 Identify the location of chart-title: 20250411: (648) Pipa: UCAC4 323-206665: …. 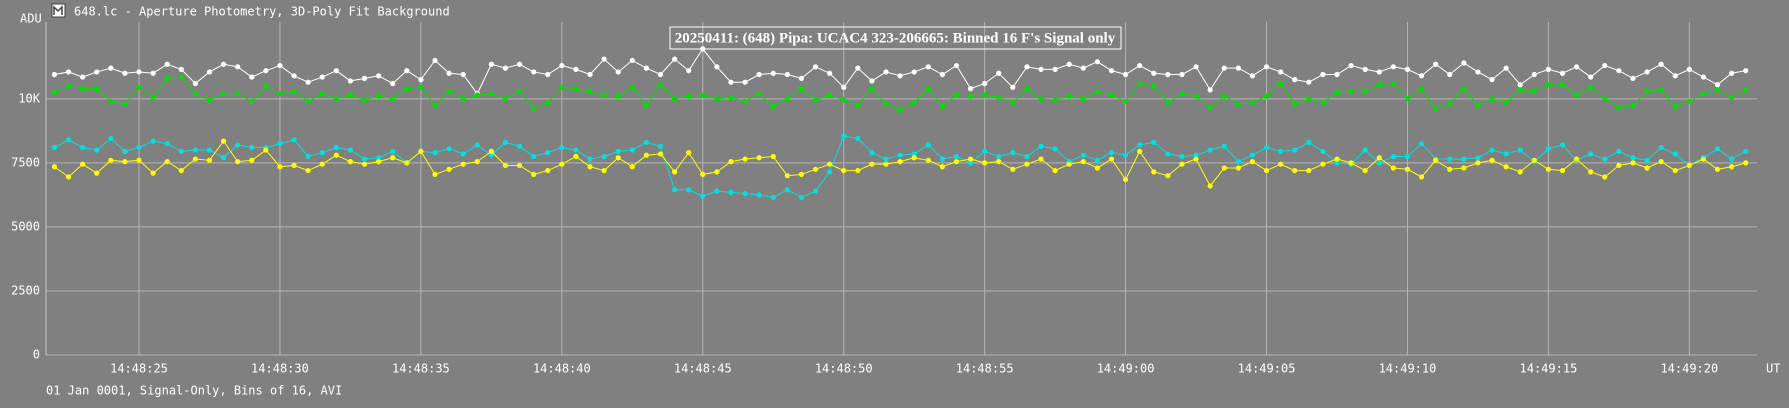
(895, 38).